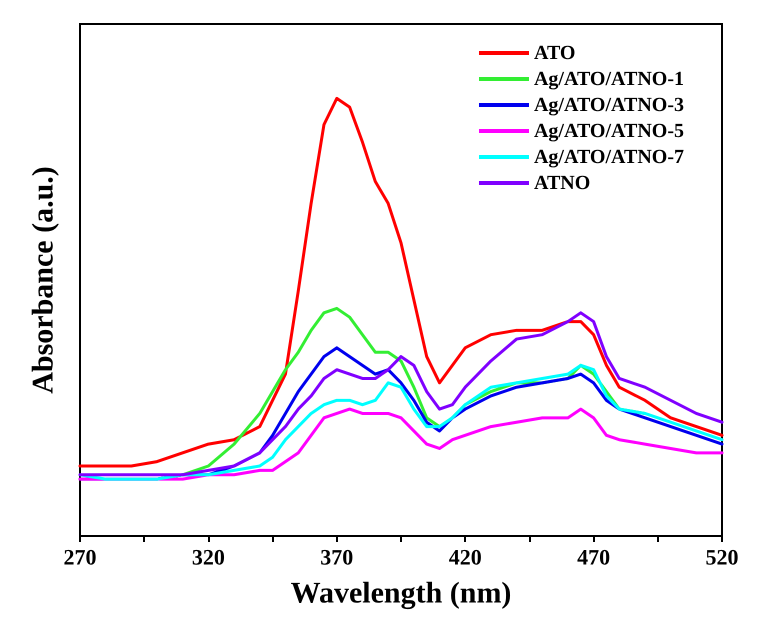 The width and height of the screenshot is (757, 633). Describe the element at coordinates (337, 557) in the screenshot. I see `x-tick-label: 370` at that location.